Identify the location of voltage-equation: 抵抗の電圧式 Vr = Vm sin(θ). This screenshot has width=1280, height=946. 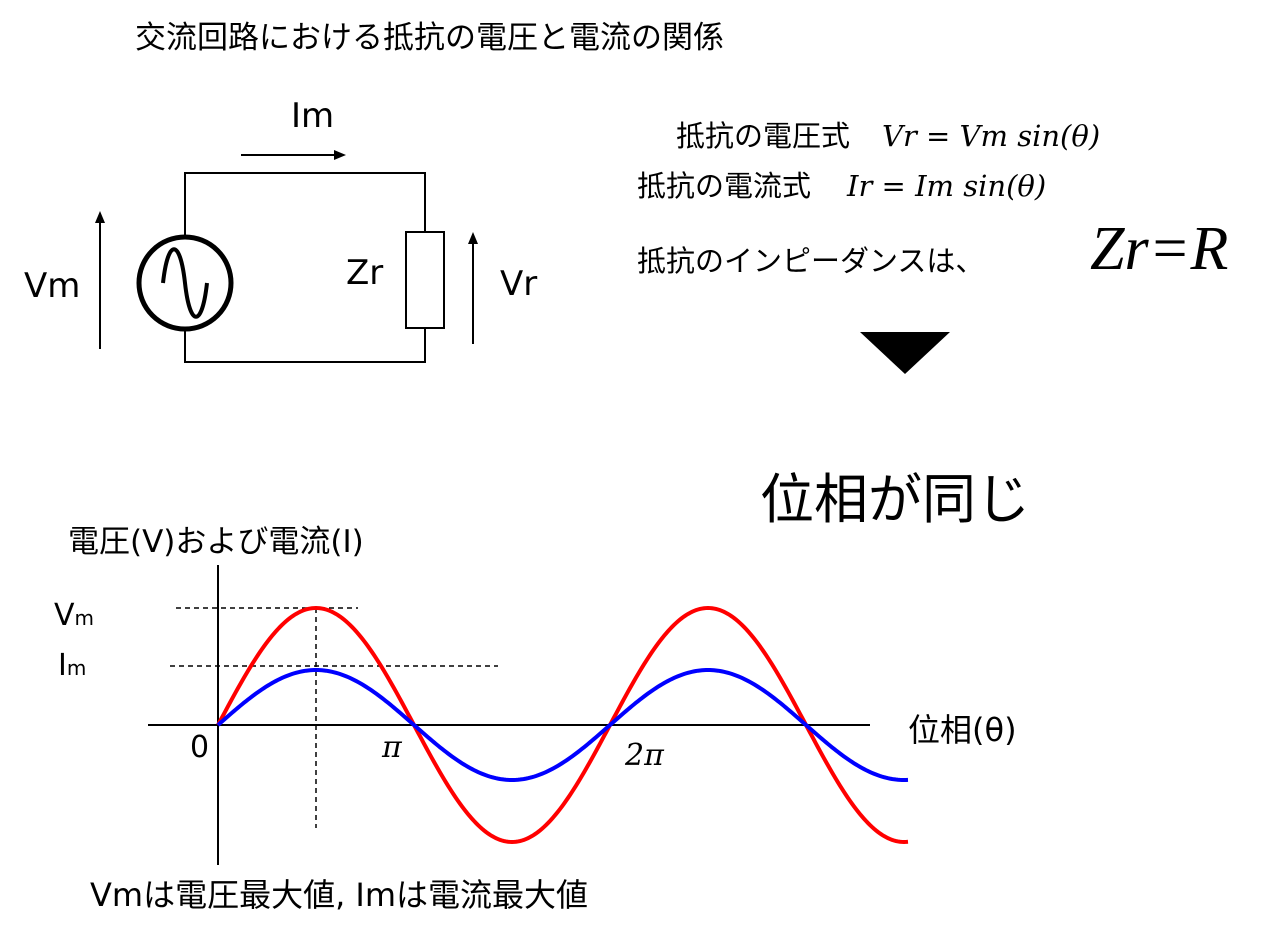
(888, 134).